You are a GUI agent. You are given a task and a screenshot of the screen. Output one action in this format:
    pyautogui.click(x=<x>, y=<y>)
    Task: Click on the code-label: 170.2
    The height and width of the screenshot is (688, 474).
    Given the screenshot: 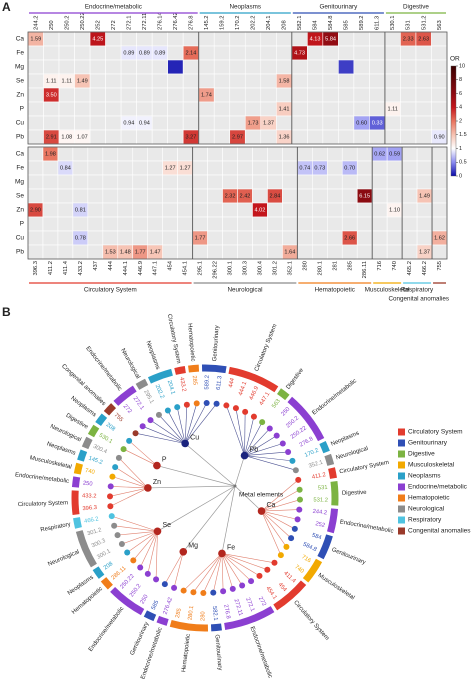 What is the action you would take?
    pyautogui.click(x=312, y=453)
    